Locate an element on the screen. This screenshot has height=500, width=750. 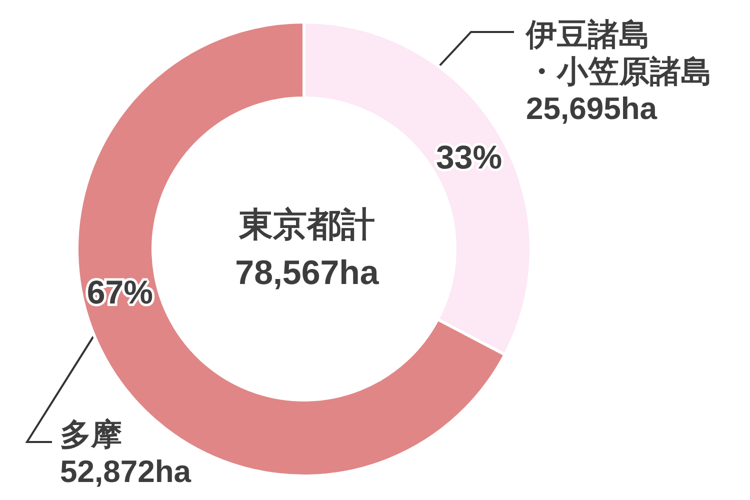
data-label: 25,695ha is located at coordinates (592, 108).